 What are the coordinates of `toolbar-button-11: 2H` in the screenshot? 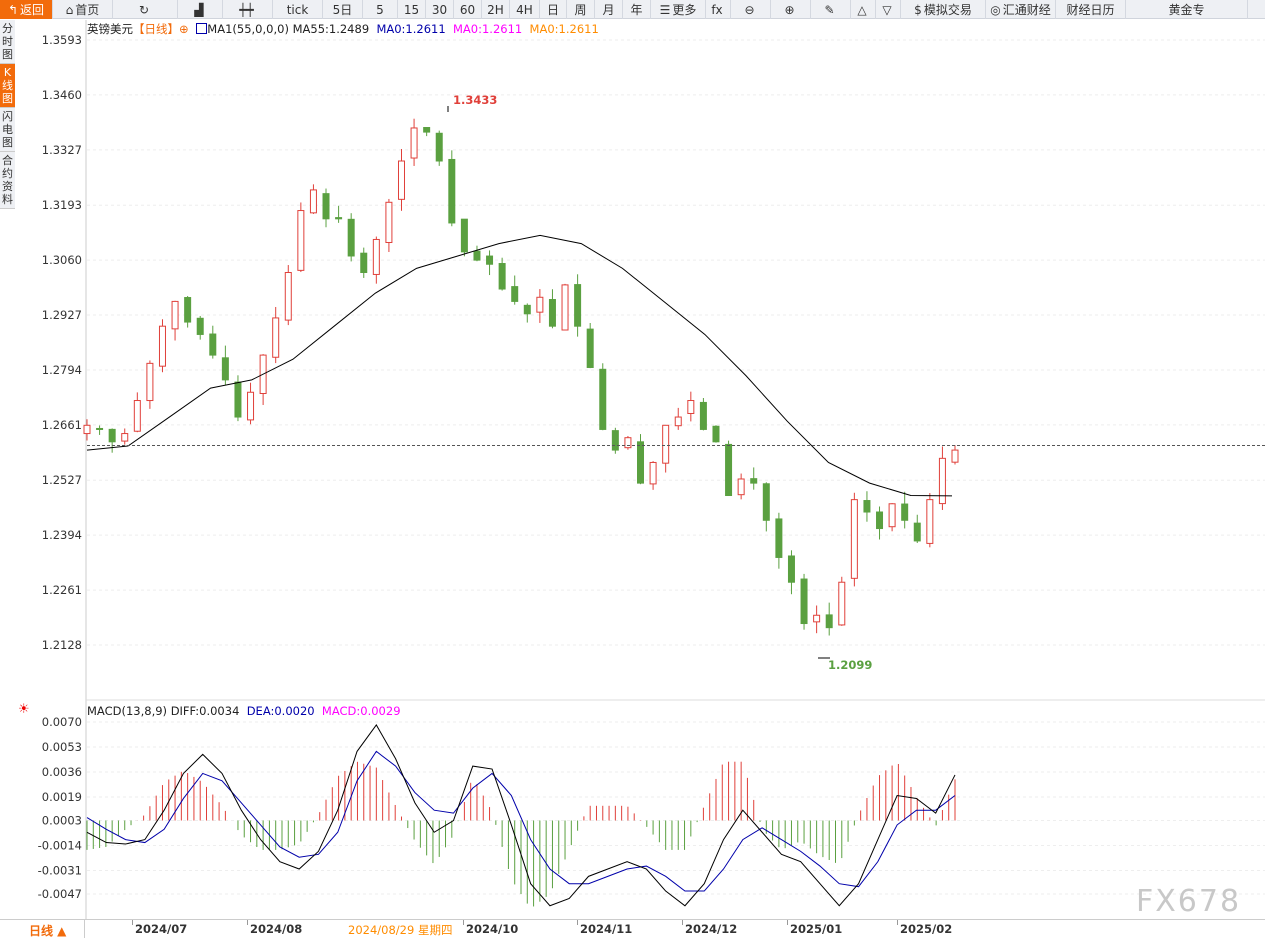 It's located at (496, 9).